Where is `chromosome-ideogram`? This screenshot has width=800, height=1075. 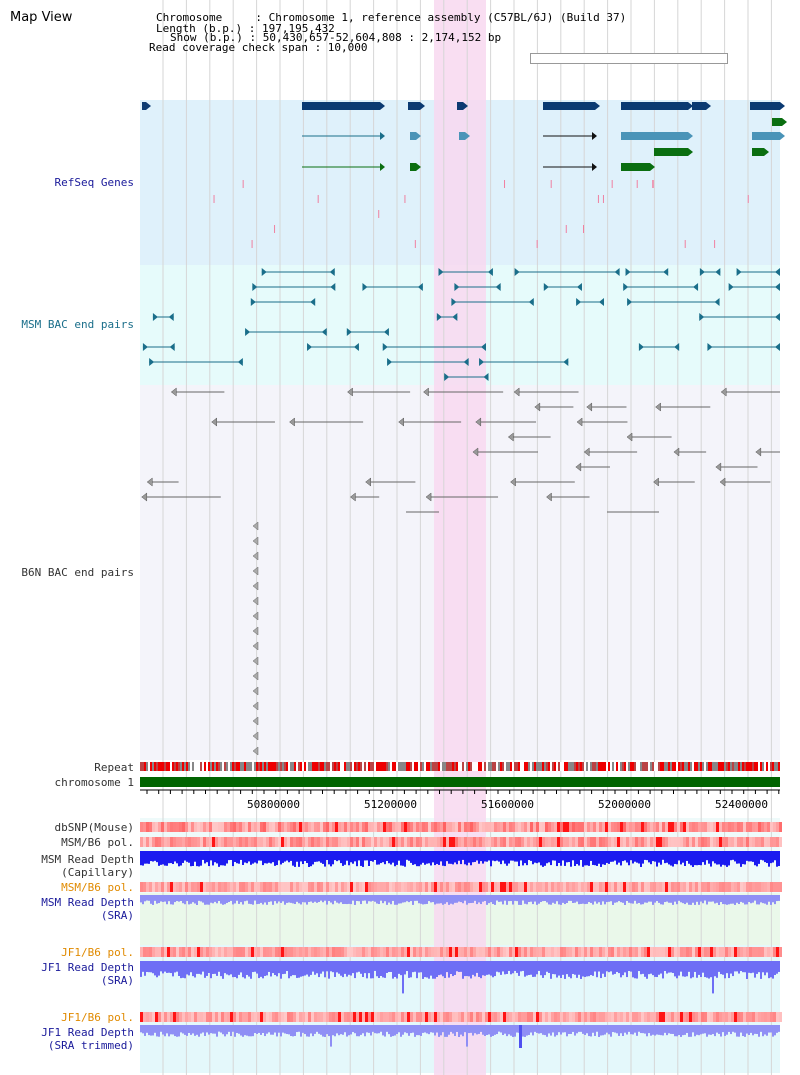 chromosome-ideogram is located at coordinates (629, 58).